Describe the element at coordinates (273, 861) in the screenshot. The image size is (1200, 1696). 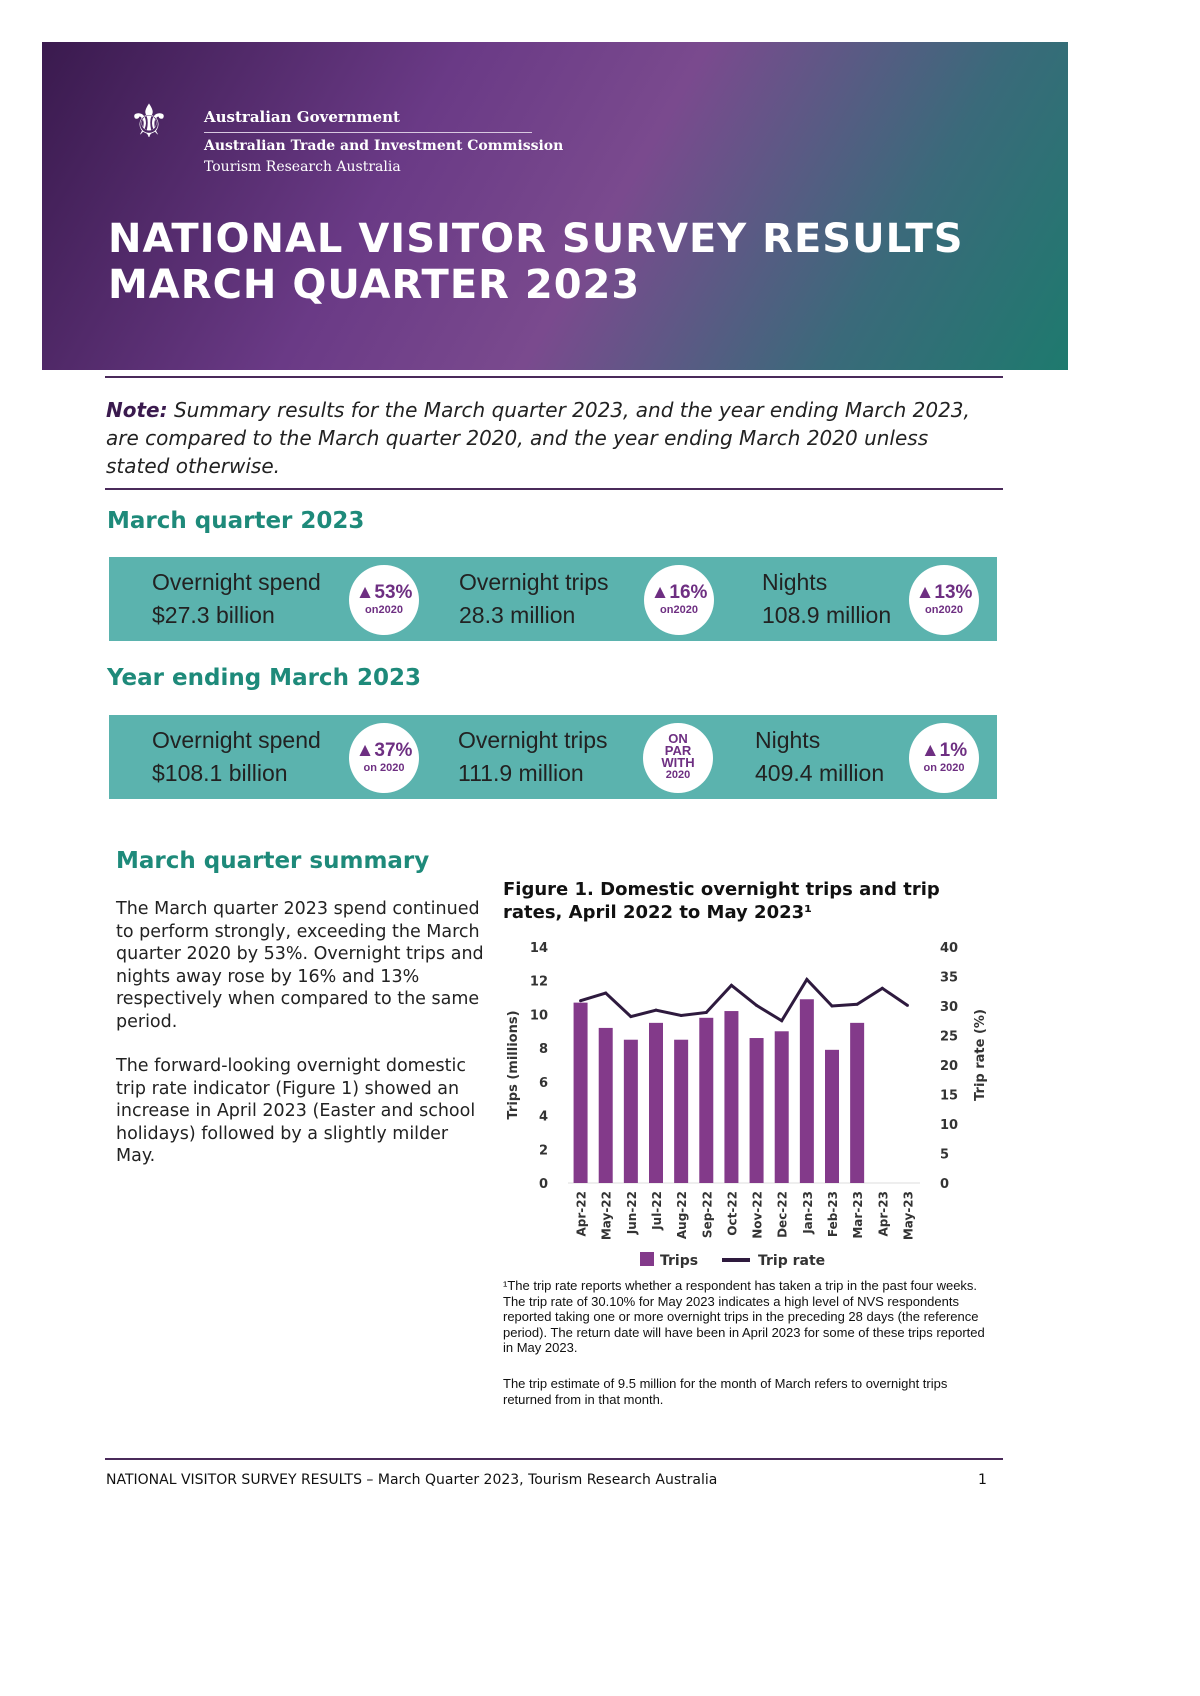
I see `summary-heading: March quarter summary` at that location.